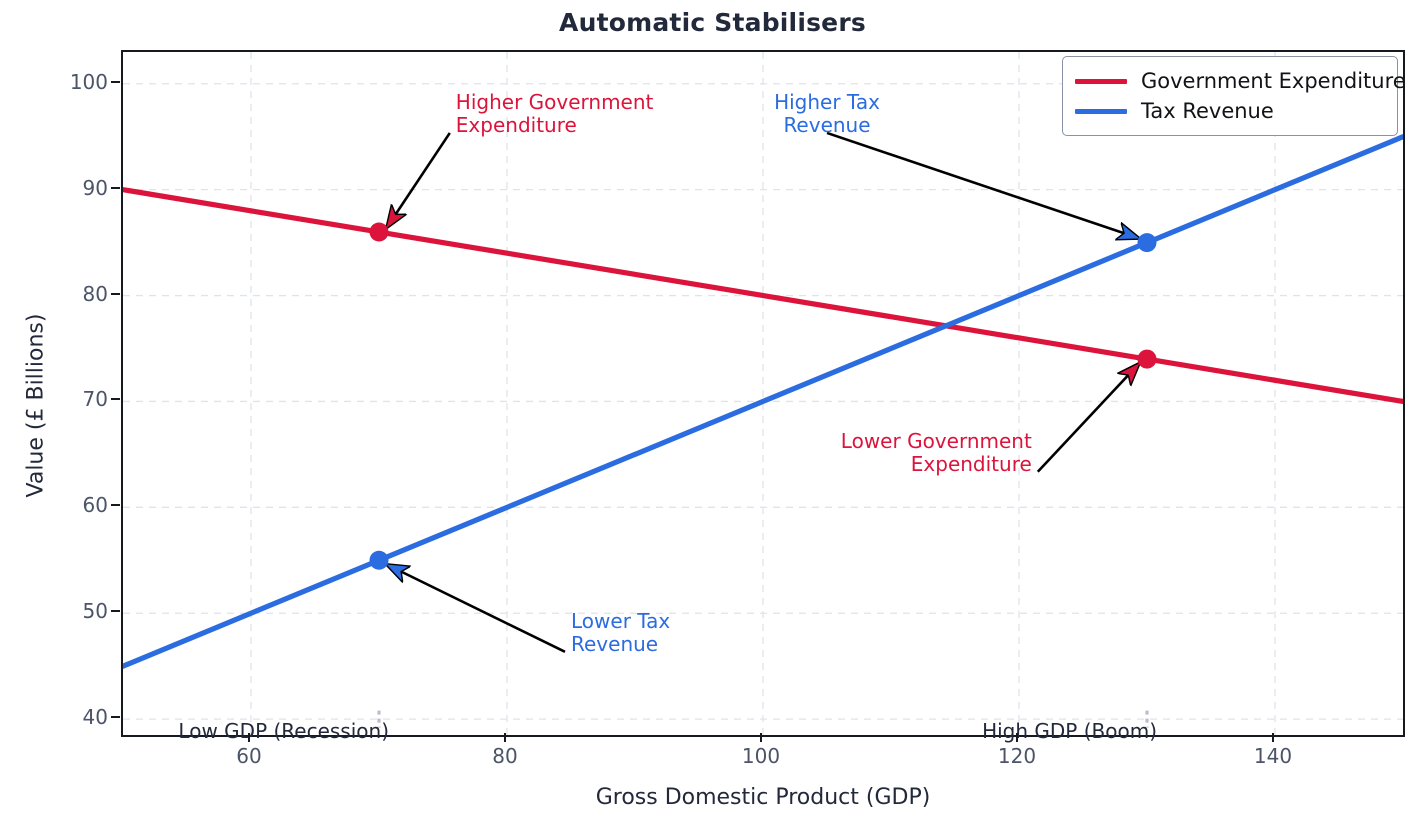 This screenshot has height=825, width=1425. What do you see at coordinates (712, 22) in the screenshot?
I see `chart-title: Automatic Stabilisers` at bounding box center [712, 22].